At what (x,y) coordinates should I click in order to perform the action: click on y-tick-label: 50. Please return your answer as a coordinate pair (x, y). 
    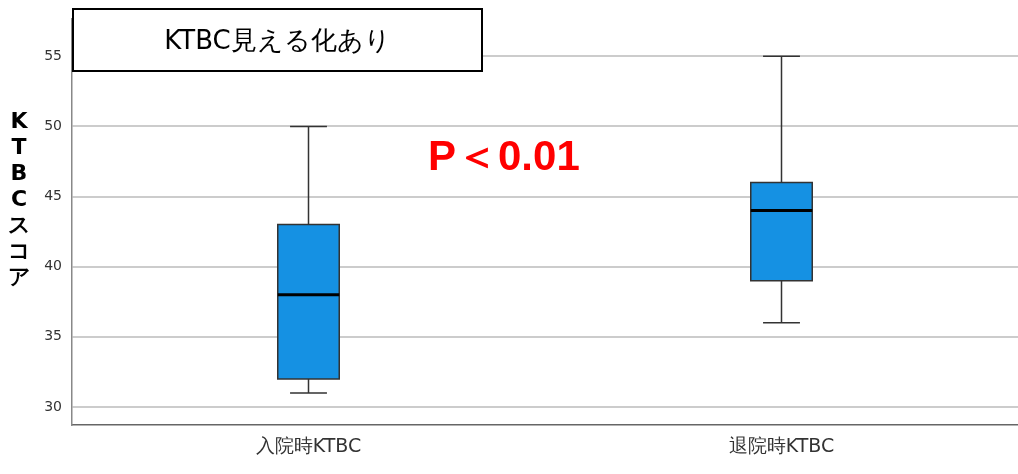
    Looking at the image, I should click on (53, 125).